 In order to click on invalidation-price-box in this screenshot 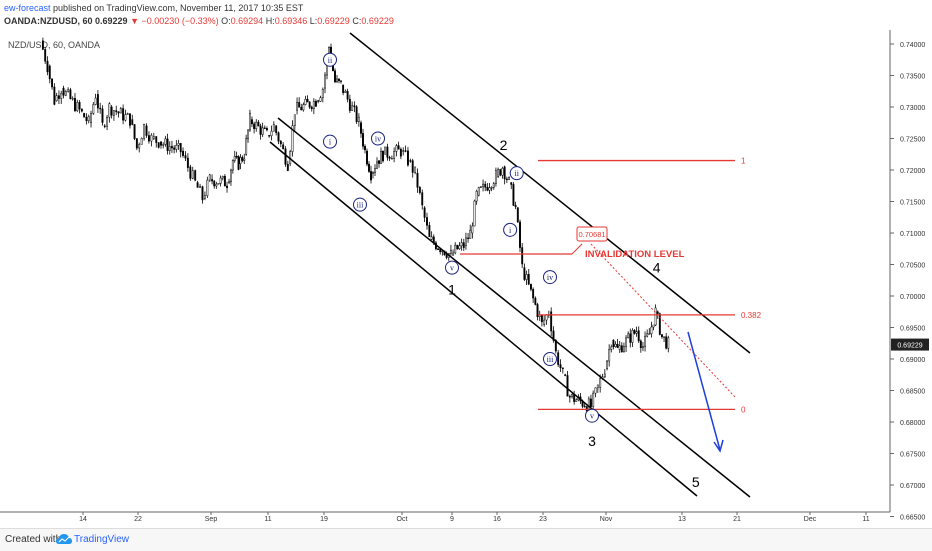, I will do `click(592, 234)`.